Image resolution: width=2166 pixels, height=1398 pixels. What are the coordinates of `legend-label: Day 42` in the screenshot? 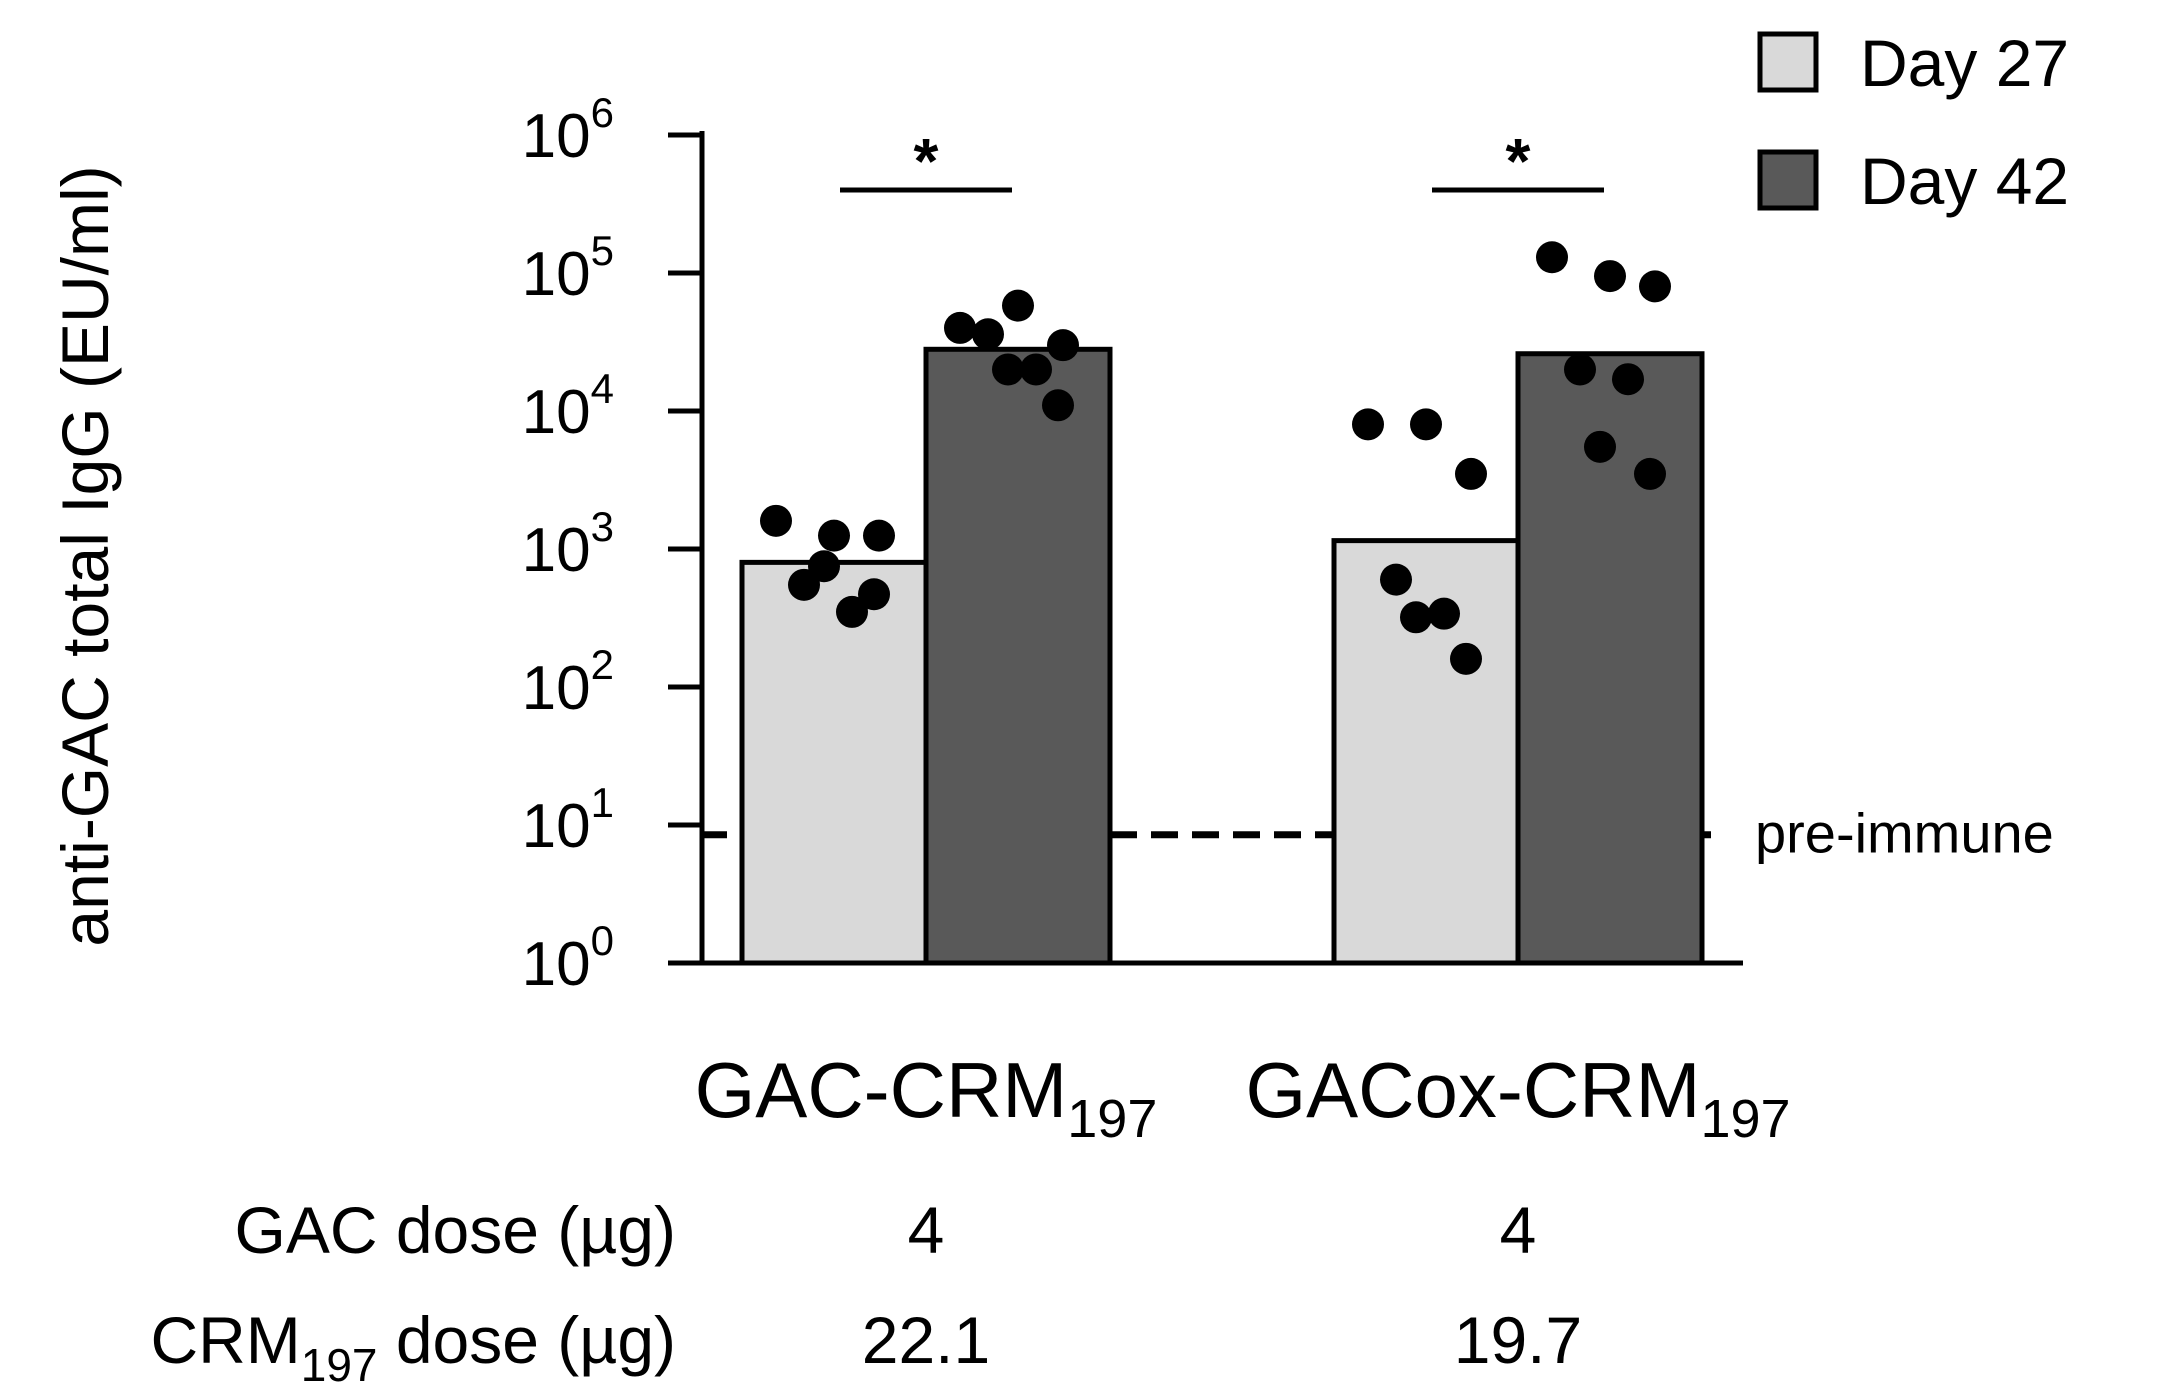 It's located at (1964, 181).